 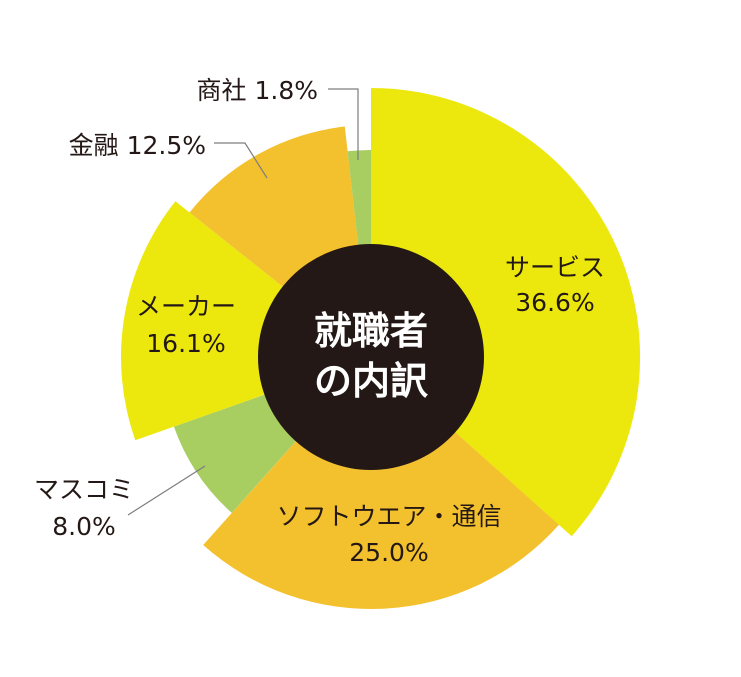 I want to click on leader-line-masscomm, so click(x=166, y=490).